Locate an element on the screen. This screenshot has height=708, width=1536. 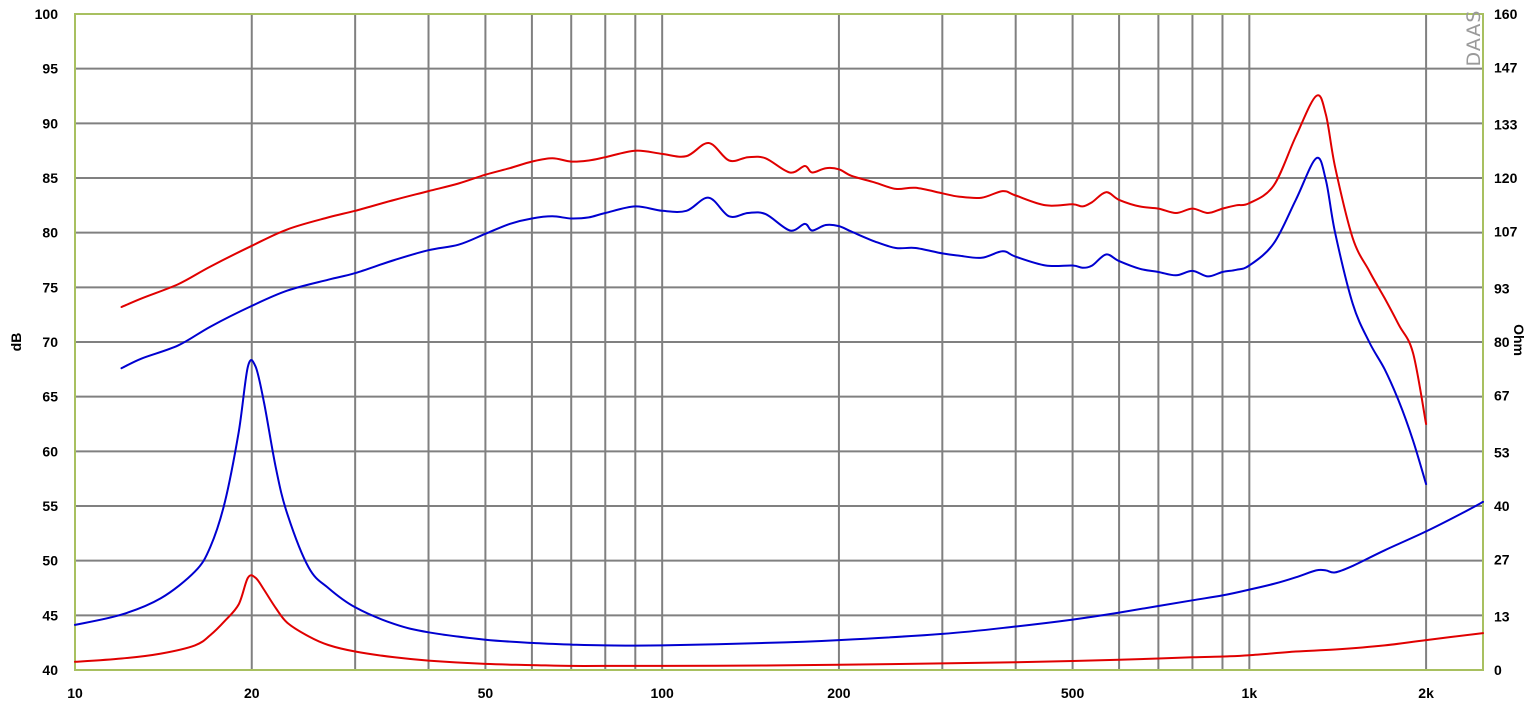
y-right-tick-label: 40 is located at coordinates (1502, 506).